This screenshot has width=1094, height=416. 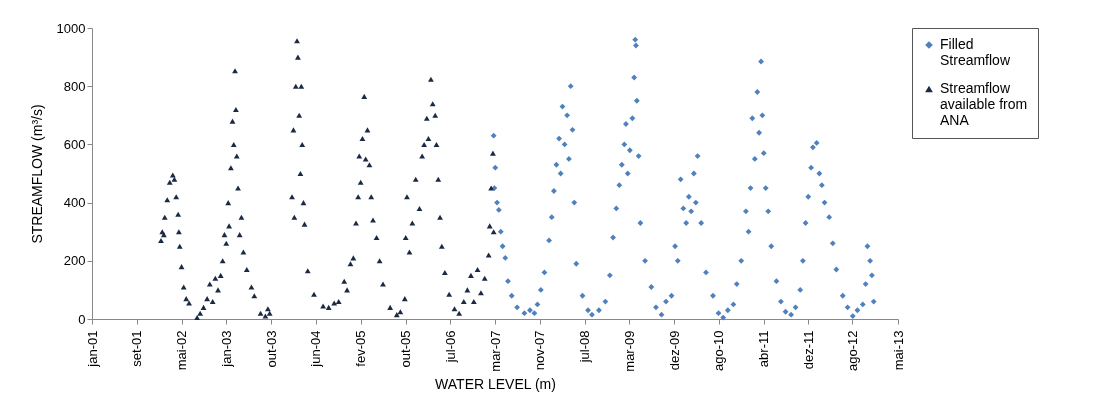 I want to click on x-tick-label: mai-13, so click(x=898, y=350).